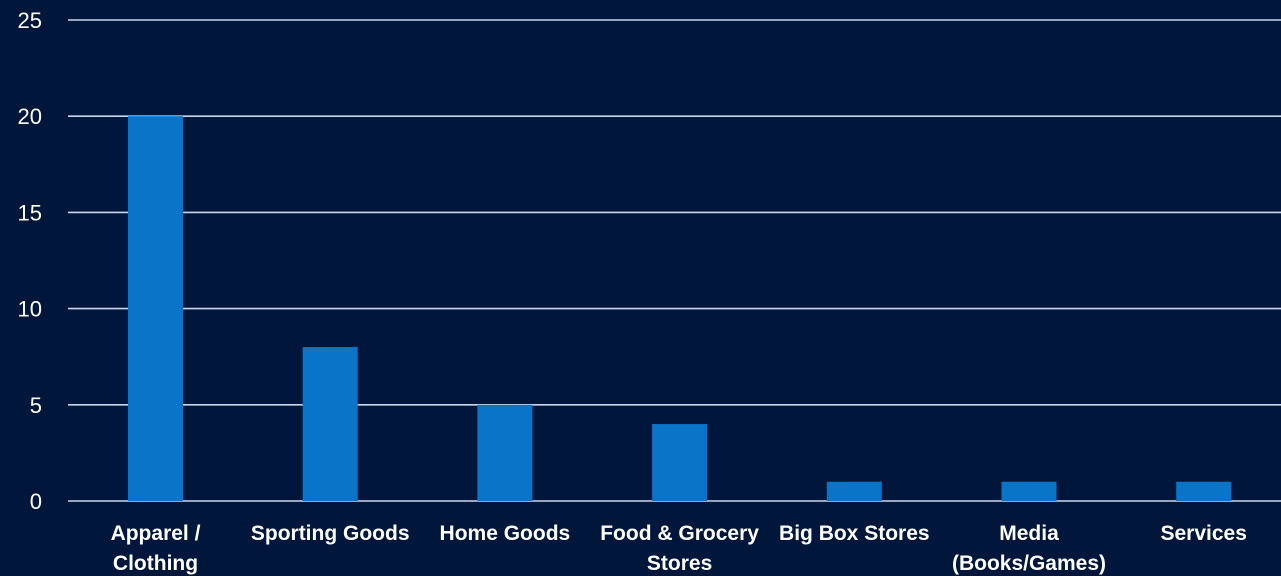  Describe the element at coordinates (1029, 563) in the screenshot. I see `x-category-label-line: (Books/Games)` at that location.